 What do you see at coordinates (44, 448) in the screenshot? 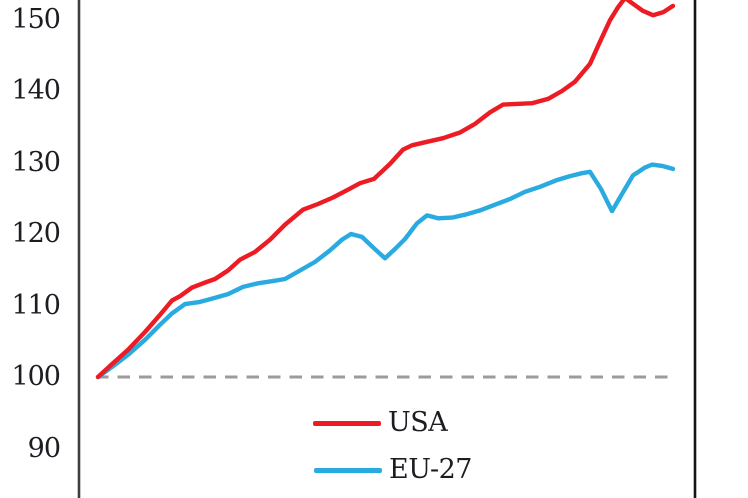
I see `y-tick-label-90: 90` at bounding box center [44, 448].